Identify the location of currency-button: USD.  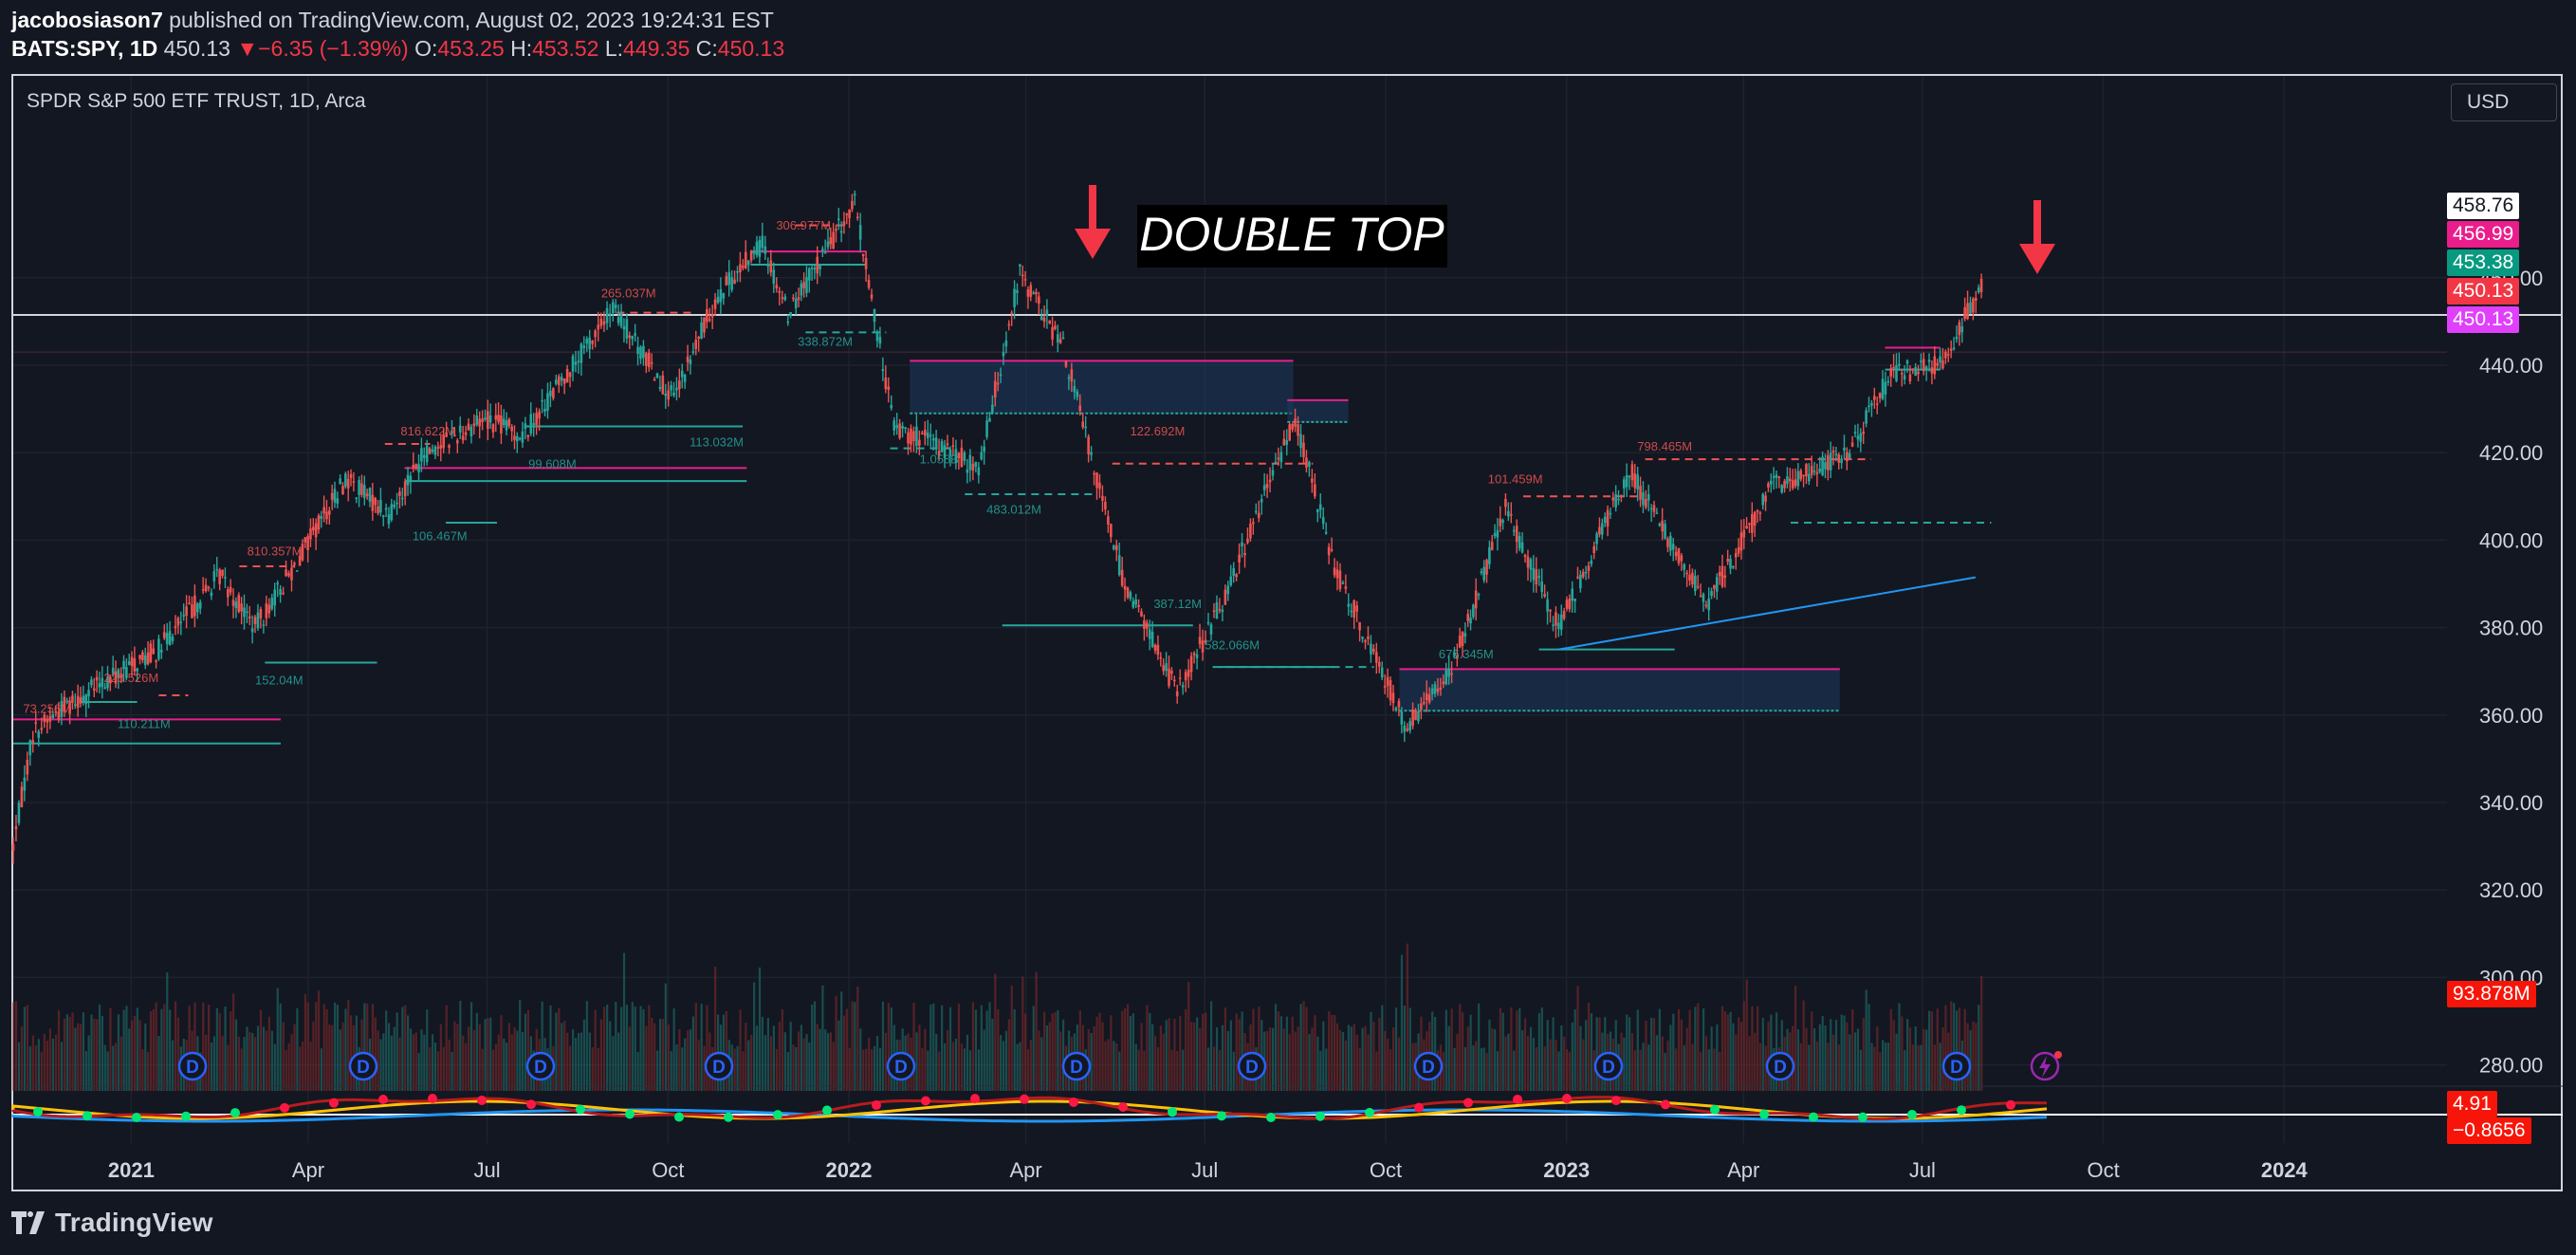
(2504, 102).